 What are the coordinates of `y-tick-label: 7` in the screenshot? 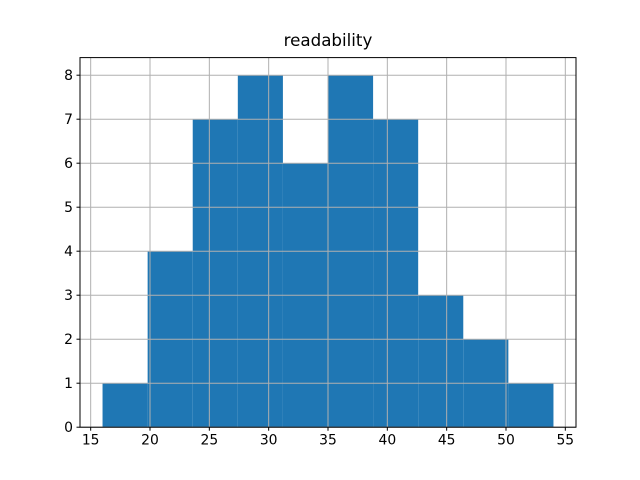 It's located at (68, 120).